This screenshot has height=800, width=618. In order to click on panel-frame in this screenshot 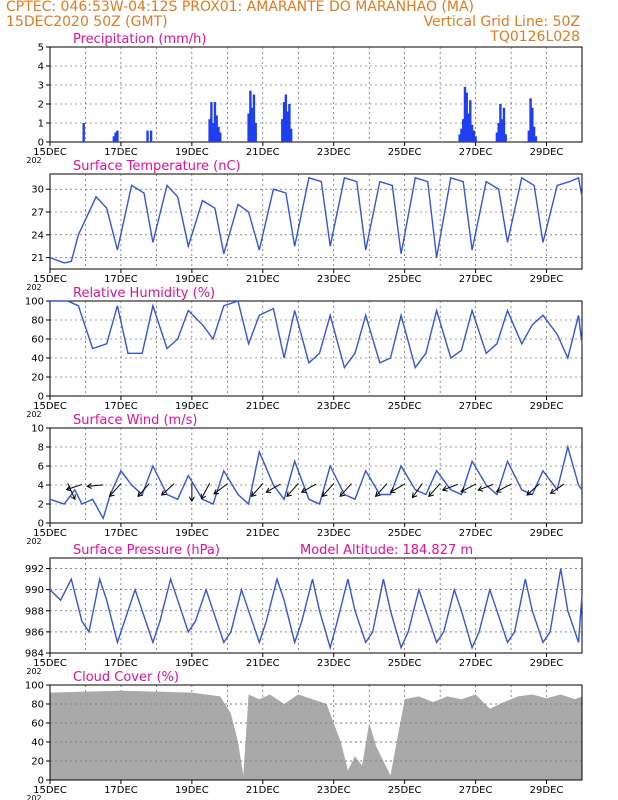, I will do `click(316, 732)`.